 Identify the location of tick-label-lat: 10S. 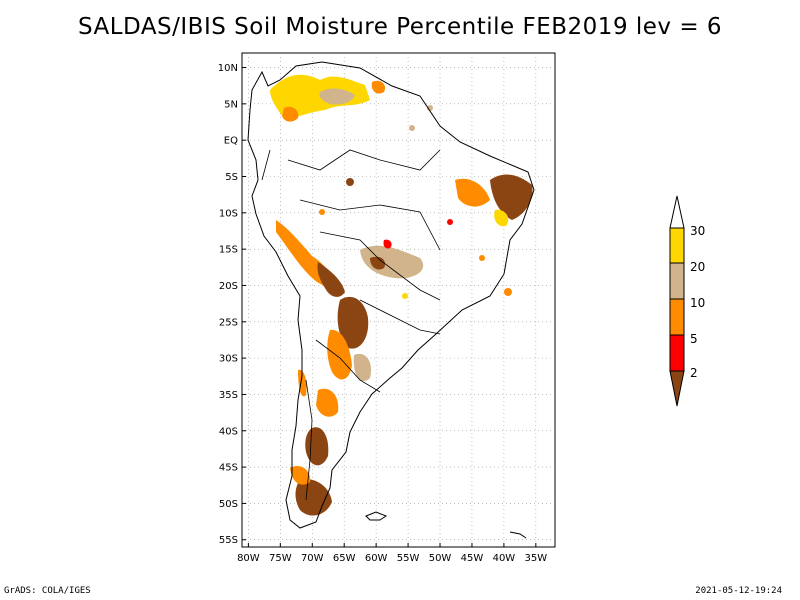
(228, 213).